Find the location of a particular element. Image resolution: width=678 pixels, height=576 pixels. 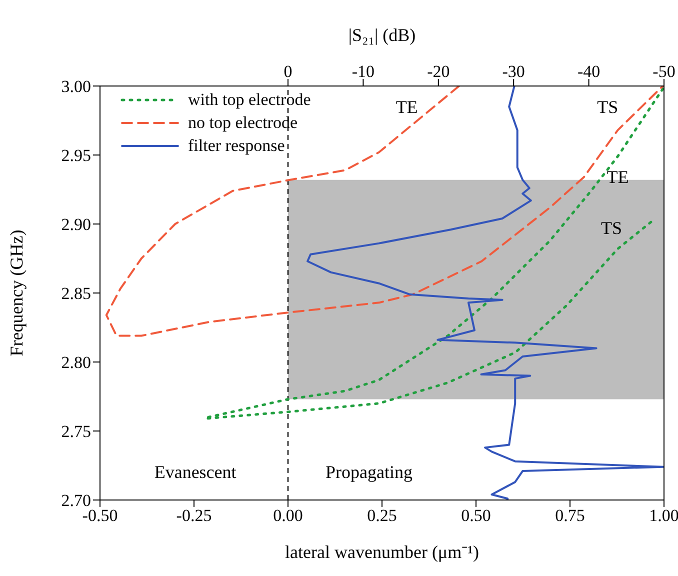

x-axis-title: lateral wavenumber (μm⁻¹) is located at coordinates (382, 552).